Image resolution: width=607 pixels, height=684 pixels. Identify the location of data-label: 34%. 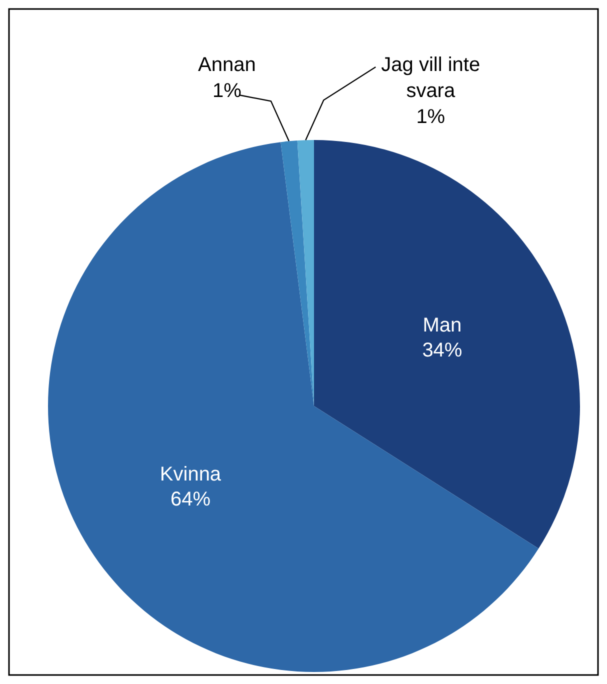
(442, 351).